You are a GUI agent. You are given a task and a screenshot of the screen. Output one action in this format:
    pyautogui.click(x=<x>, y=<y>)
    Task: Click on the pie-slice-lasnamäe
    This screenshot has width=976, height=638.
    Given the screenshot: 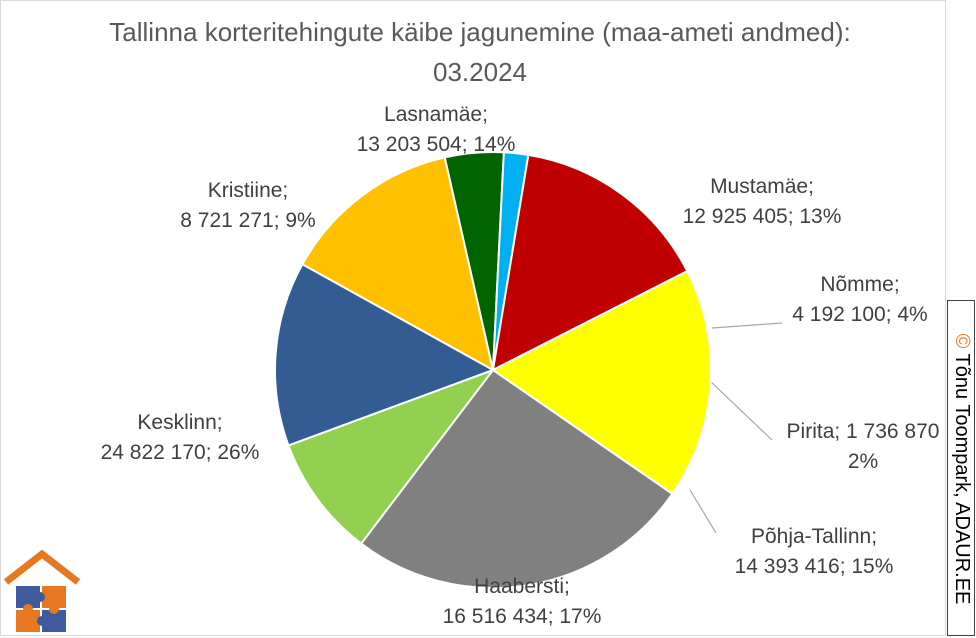 What is the action you would take?
    pyautogui.click(x=385, y=354)
    